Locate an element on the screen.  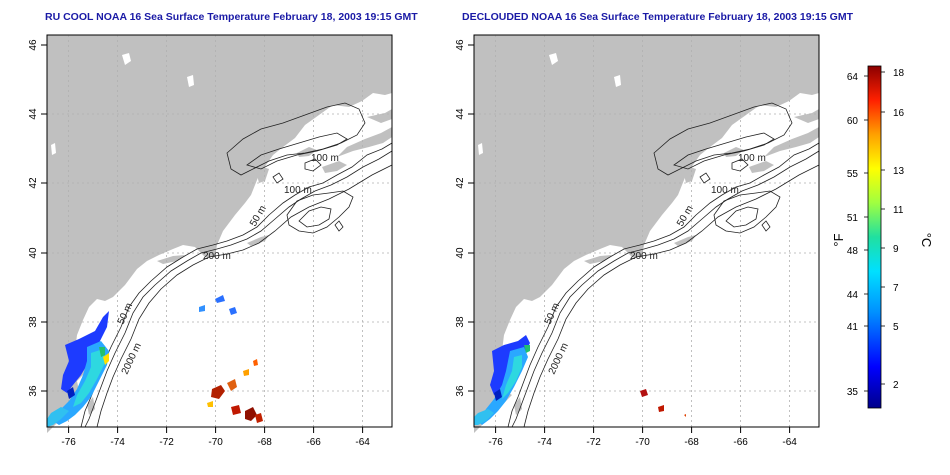
left-x-tick: -70 is located at coordinates (215, 442).